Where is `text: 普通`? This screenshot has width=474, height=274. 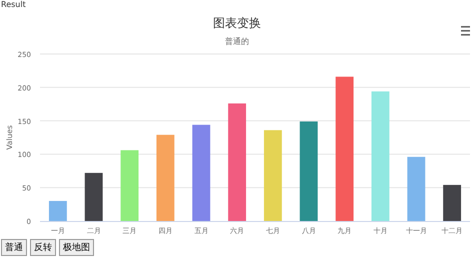 text: 普通 is located at coordinates (14, 247).